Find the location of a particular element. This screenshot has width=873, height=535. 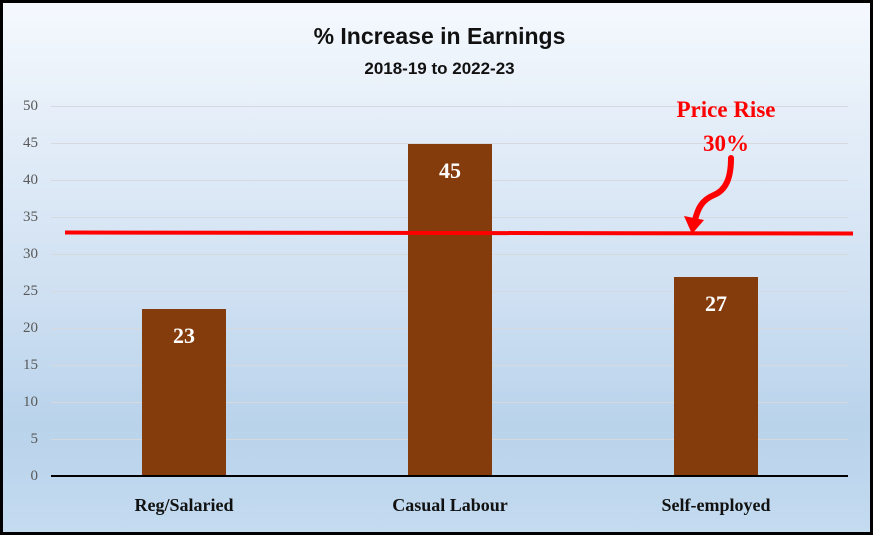

y-tick-label: 5 is located at coordinates (34, 439).